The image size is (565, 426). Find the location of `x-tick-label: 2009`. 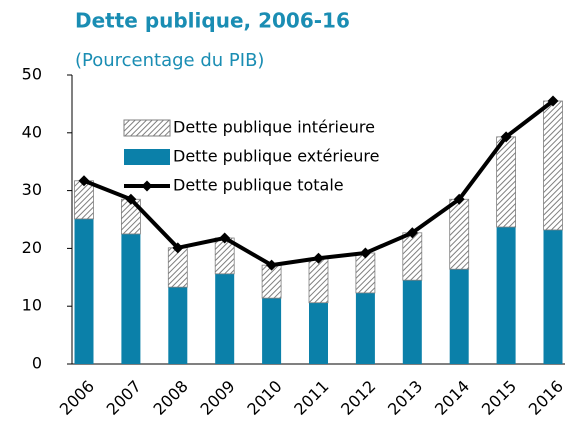

x-tick-label: 2009 is located at coordinates (217, 398).